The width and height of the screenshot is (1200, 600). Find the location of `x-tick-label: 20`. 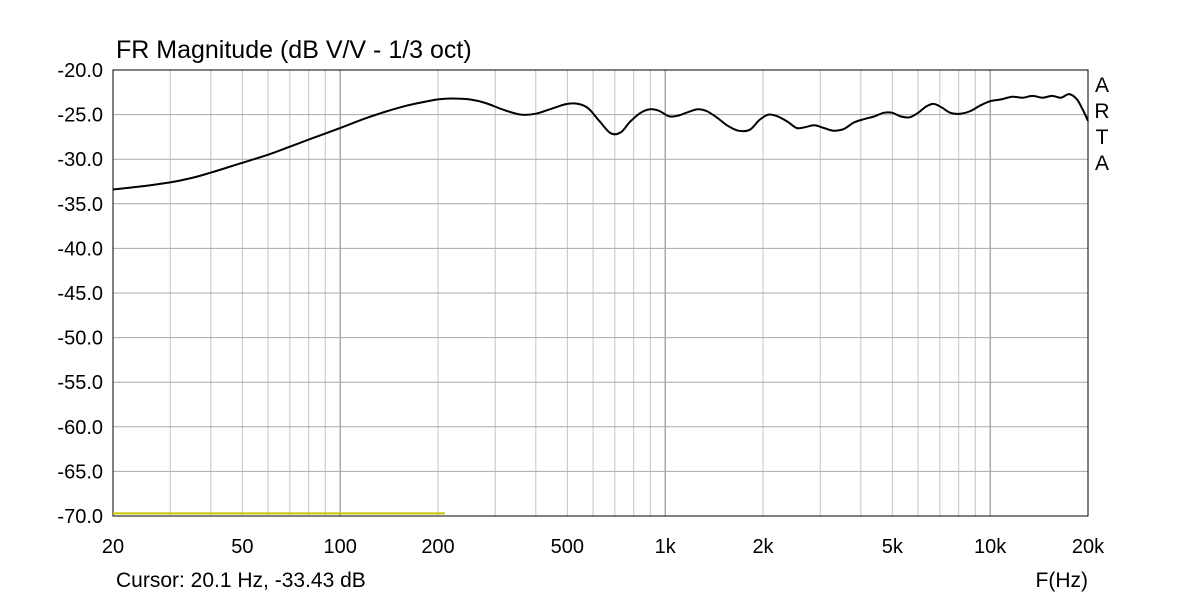

x-tick-label: 20 is located at coordinates (113, 547).